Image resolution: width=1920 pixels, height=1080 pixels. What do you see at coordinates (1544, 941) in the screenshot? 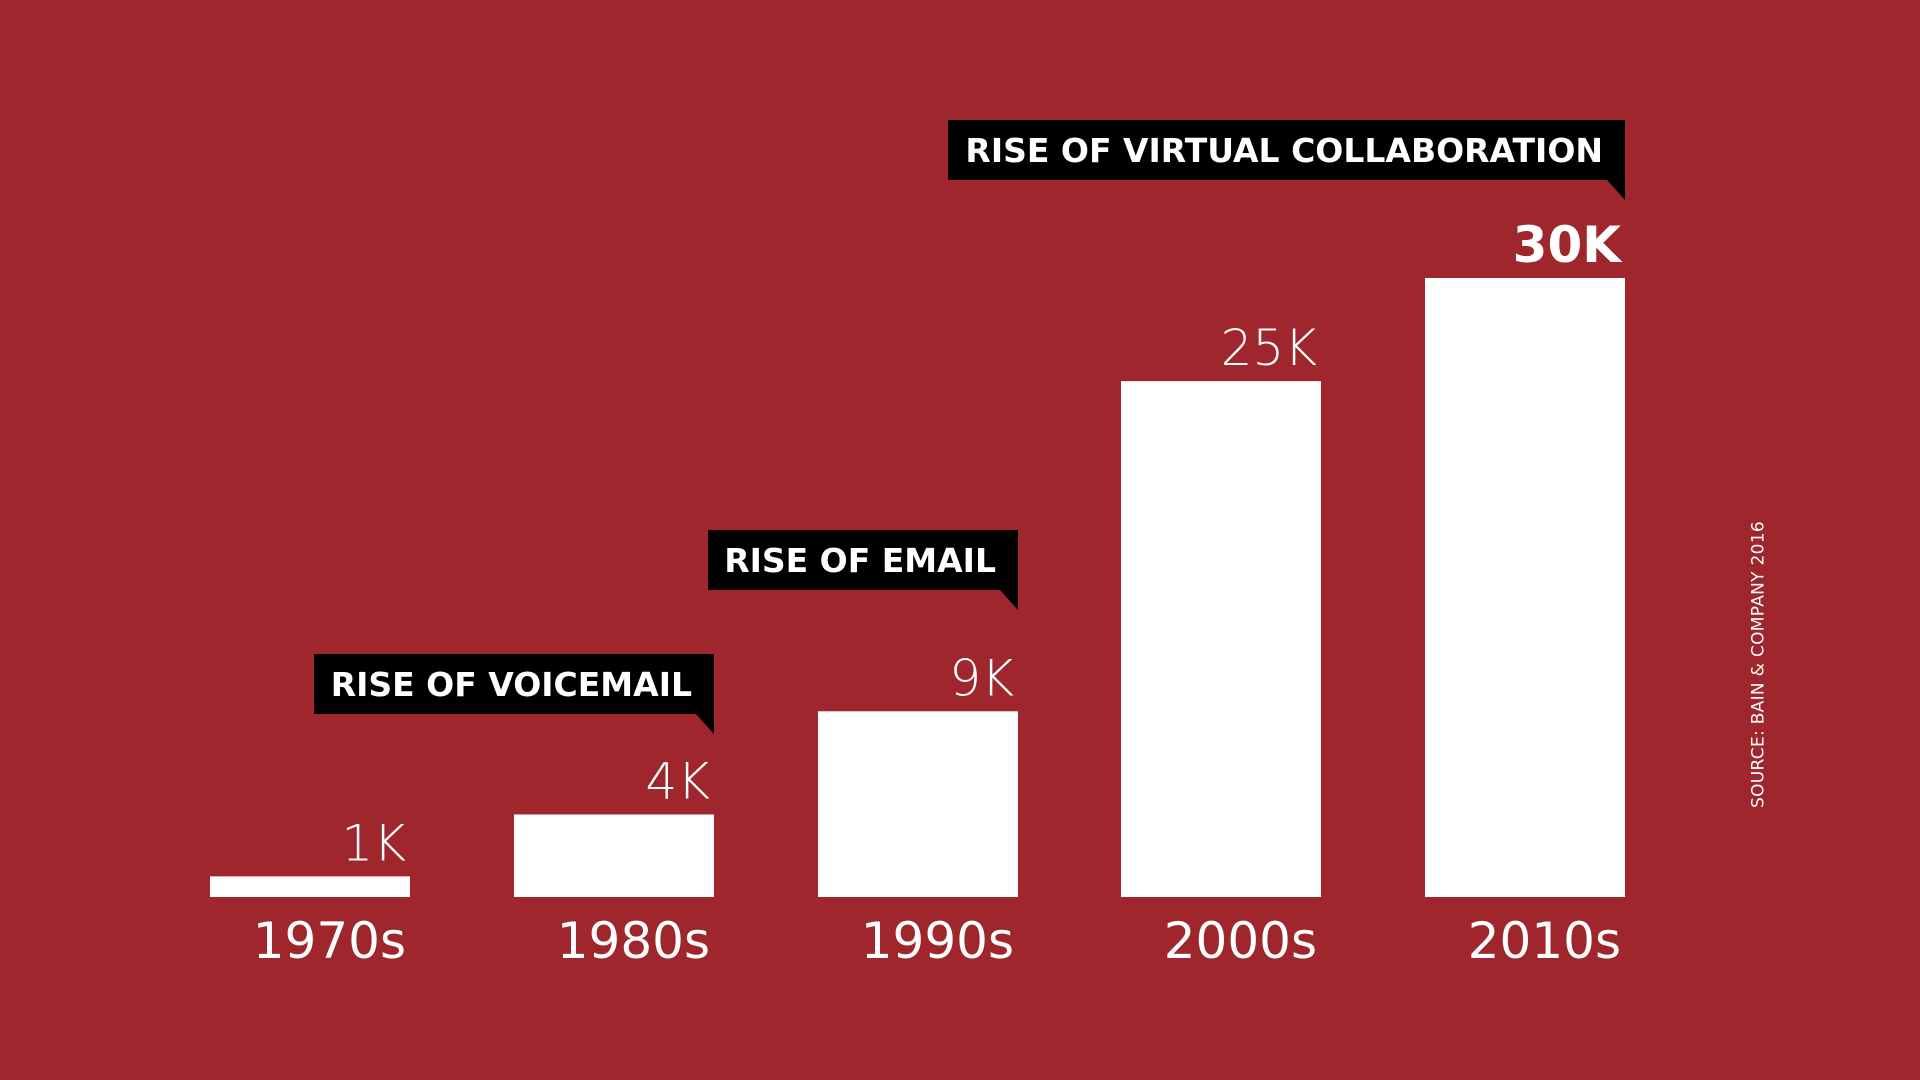
I see `category-label-2010s: 2010s` at bounding box center [1544, 941].